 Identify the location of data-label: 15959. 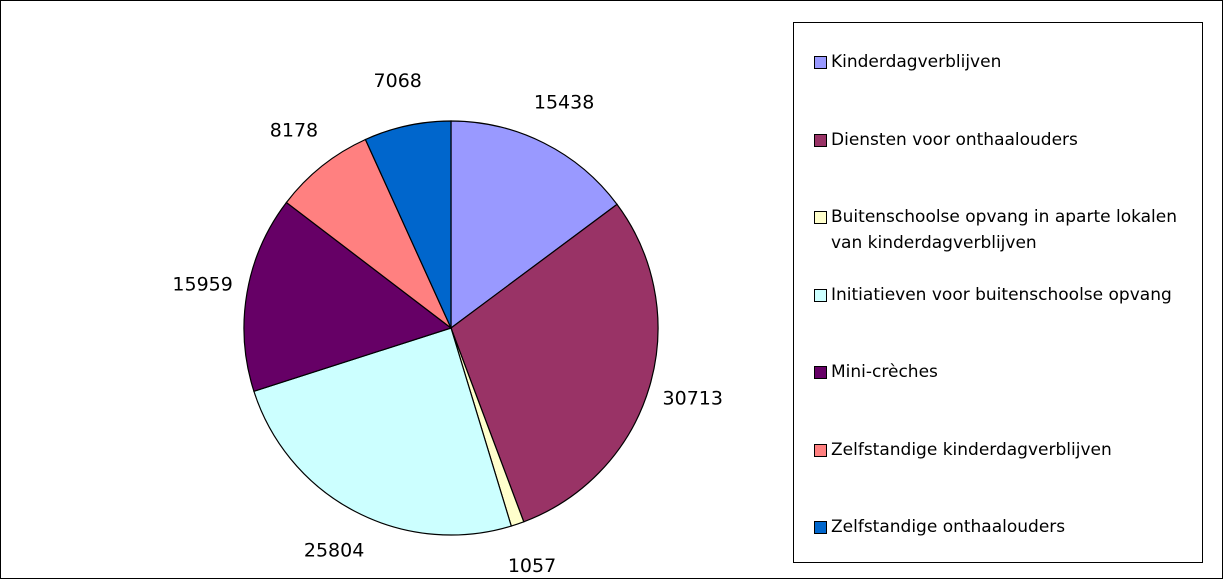
(202, 285).